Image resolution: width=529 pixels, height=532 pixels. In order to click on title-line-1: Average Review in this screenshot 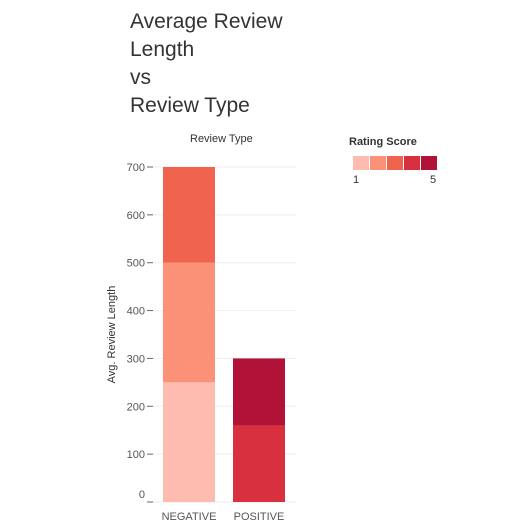, I will do `click(206, 21)`.